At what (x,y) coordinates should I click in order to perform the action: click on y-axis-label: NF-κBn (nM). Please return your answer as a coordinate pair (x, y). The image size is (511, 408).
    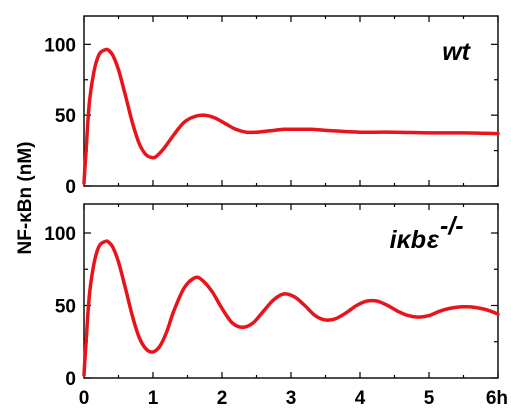
    Looking at the image, I should click on (25, 198).